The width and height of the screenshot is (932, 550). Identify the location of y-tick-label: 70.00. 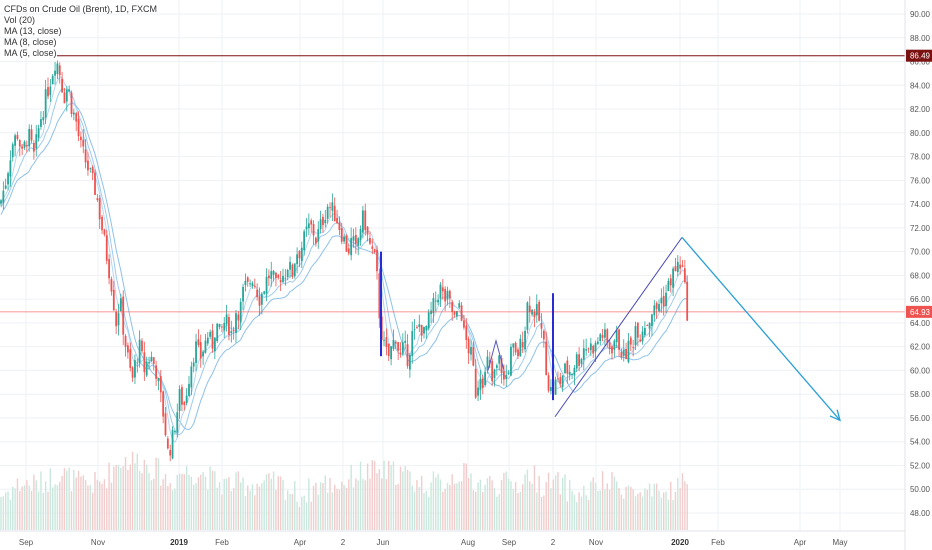
(920, 252).